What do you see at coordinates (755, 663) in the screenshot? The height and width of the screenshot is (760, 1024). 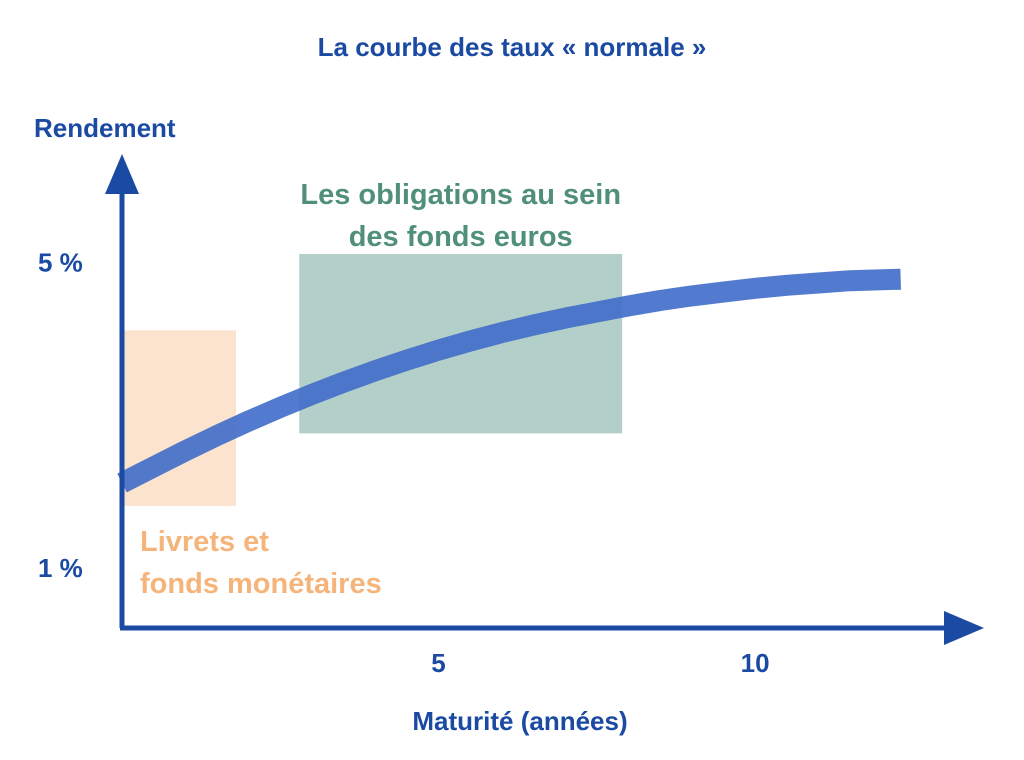 I see `x-tick-label: 10` at bounding box center [755, 663].